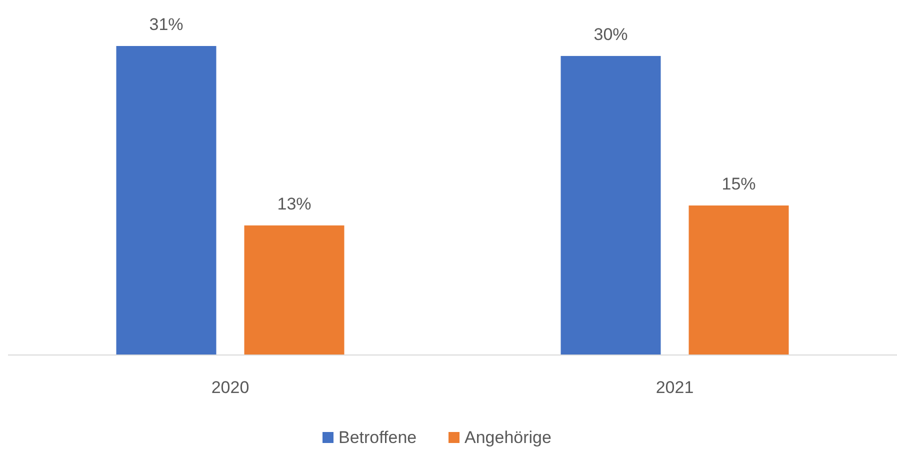 The height and width of the screenshot is (457, 897). What do you see at coordinates (508, 437) in the screenshot?
I see `legend-label: Angehörige` at bounding box center [508, 437].